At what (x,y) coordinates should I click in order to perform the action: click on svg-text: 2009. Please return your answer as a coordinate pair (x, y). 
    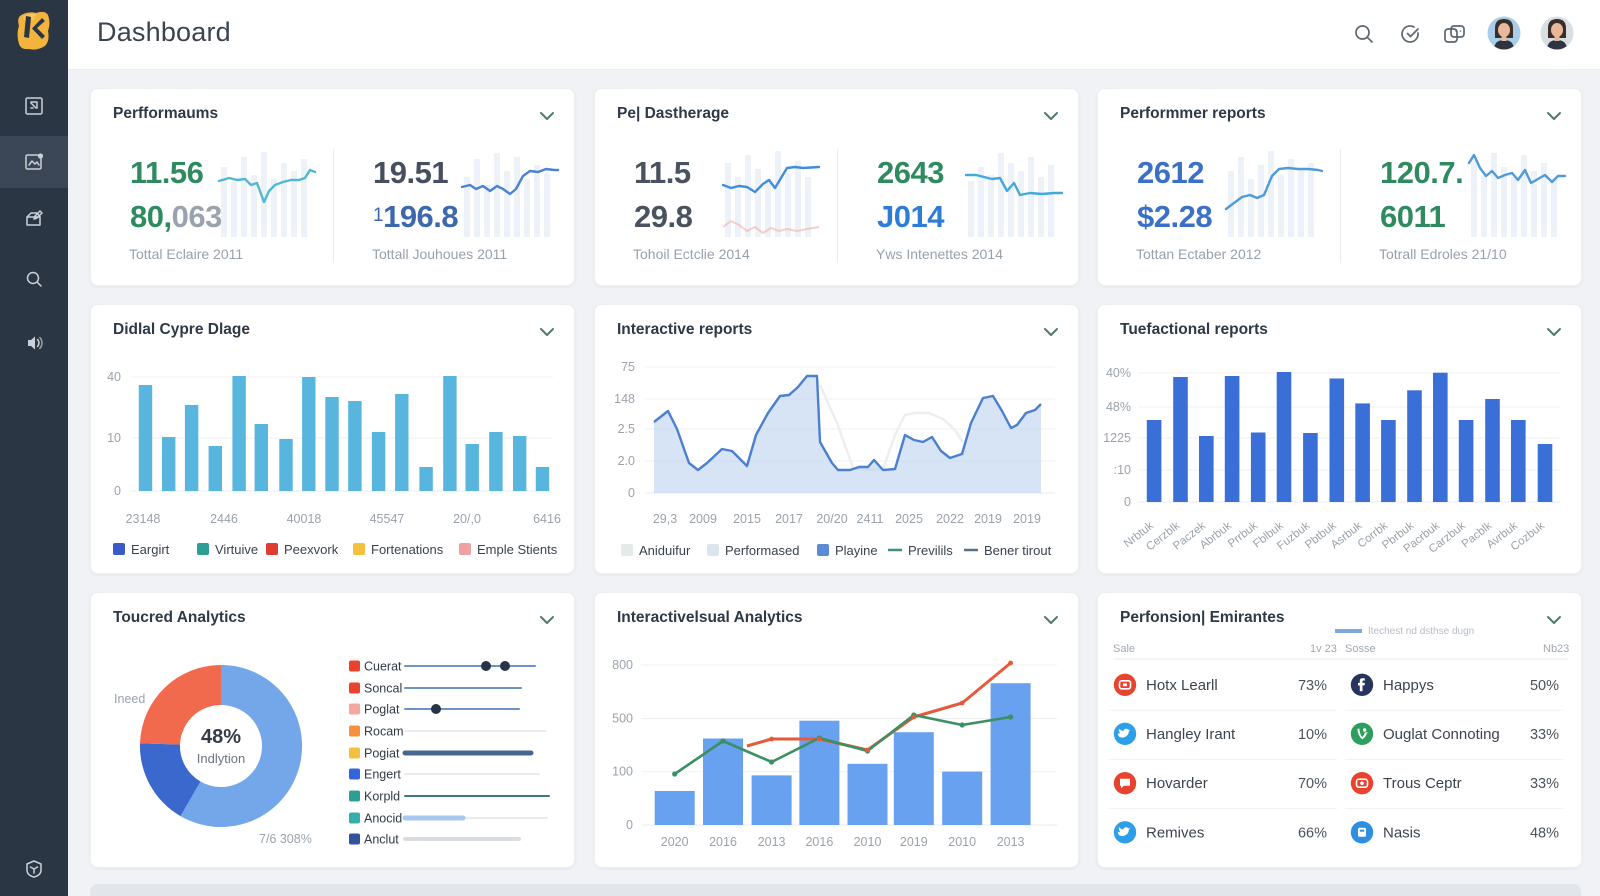
    Looking at the image, I should click on (703, 519).